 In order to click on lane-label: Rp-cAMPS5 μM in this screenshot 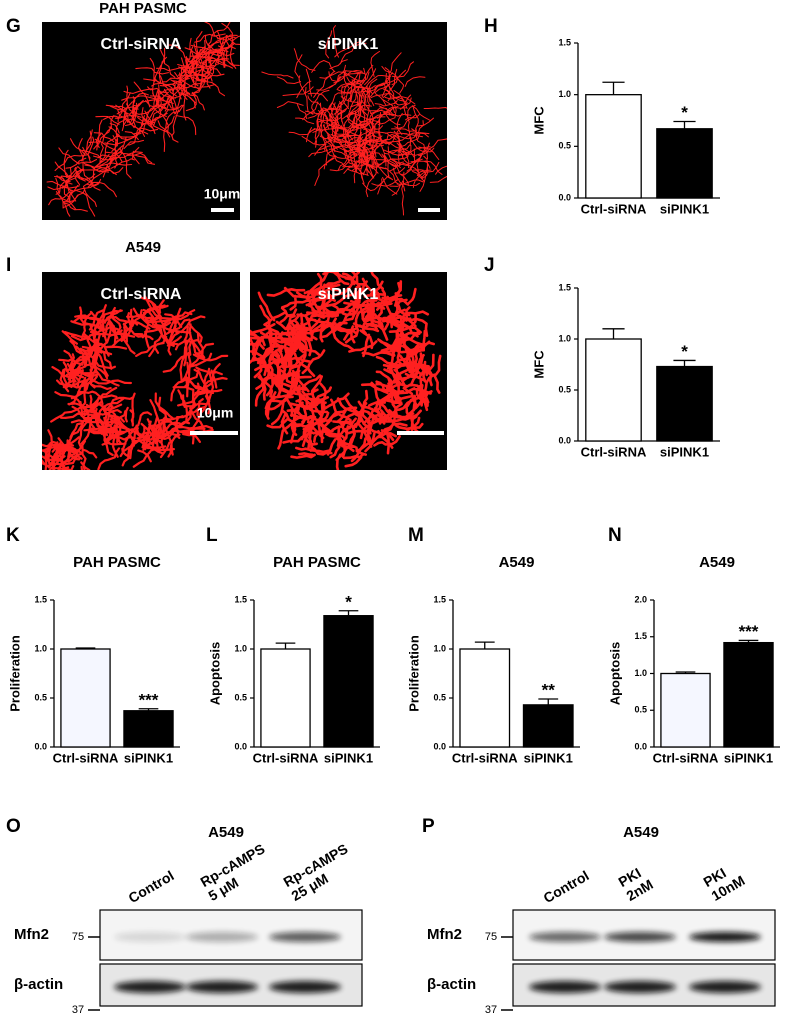, I will do `click(236, 871)`.